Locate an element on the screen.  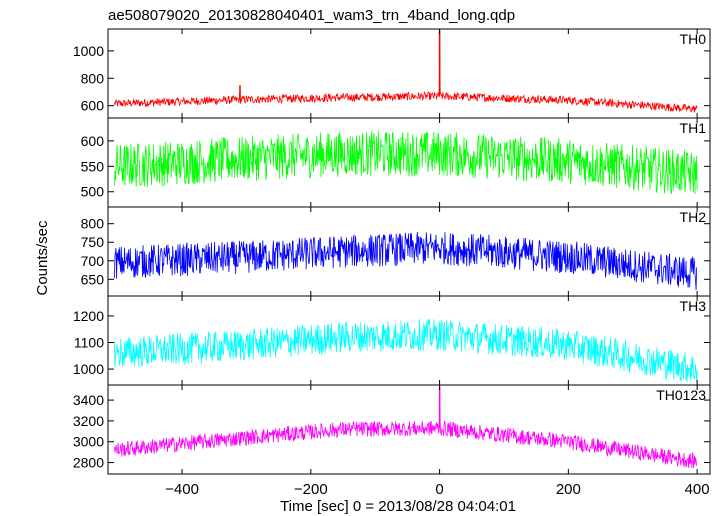
panel-label: TH2 is located at coordinates (693, 217).